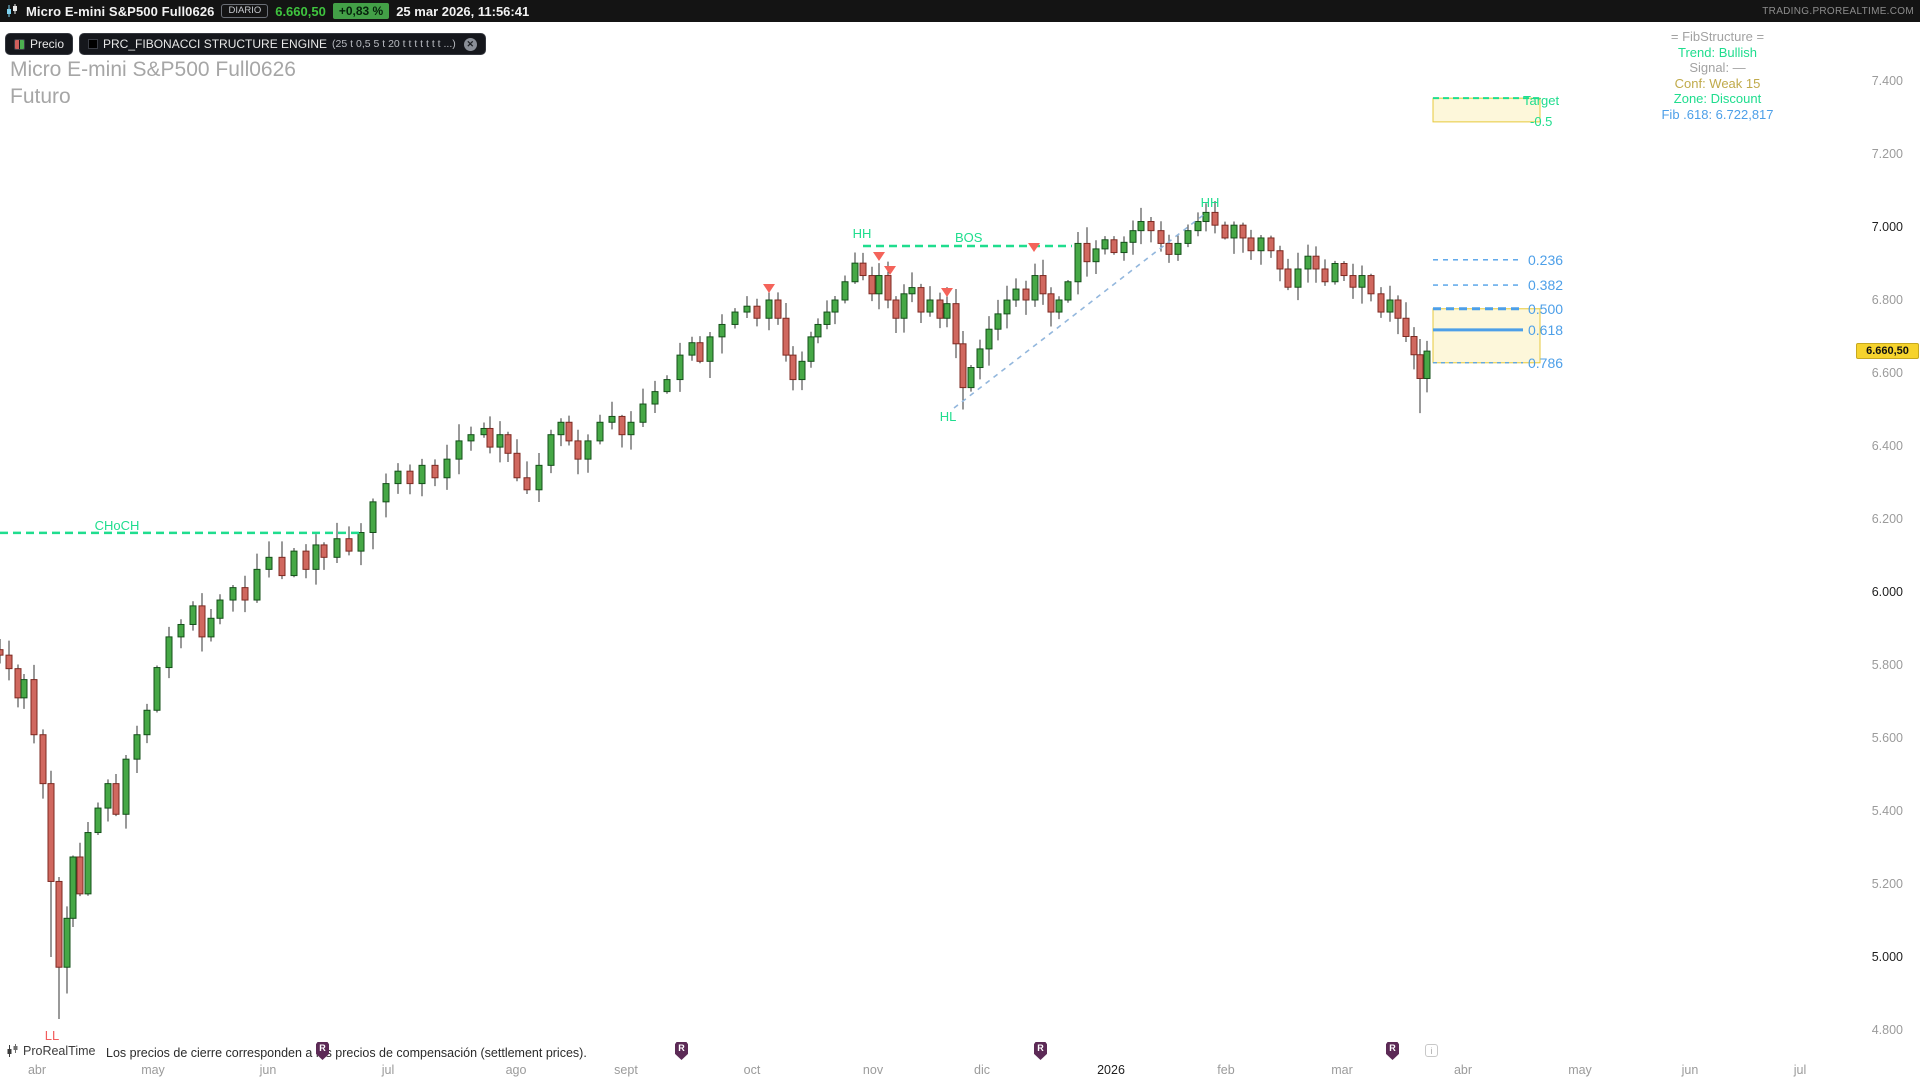  I want to click on prorealtime-logo-icon, so click(12, 1050).